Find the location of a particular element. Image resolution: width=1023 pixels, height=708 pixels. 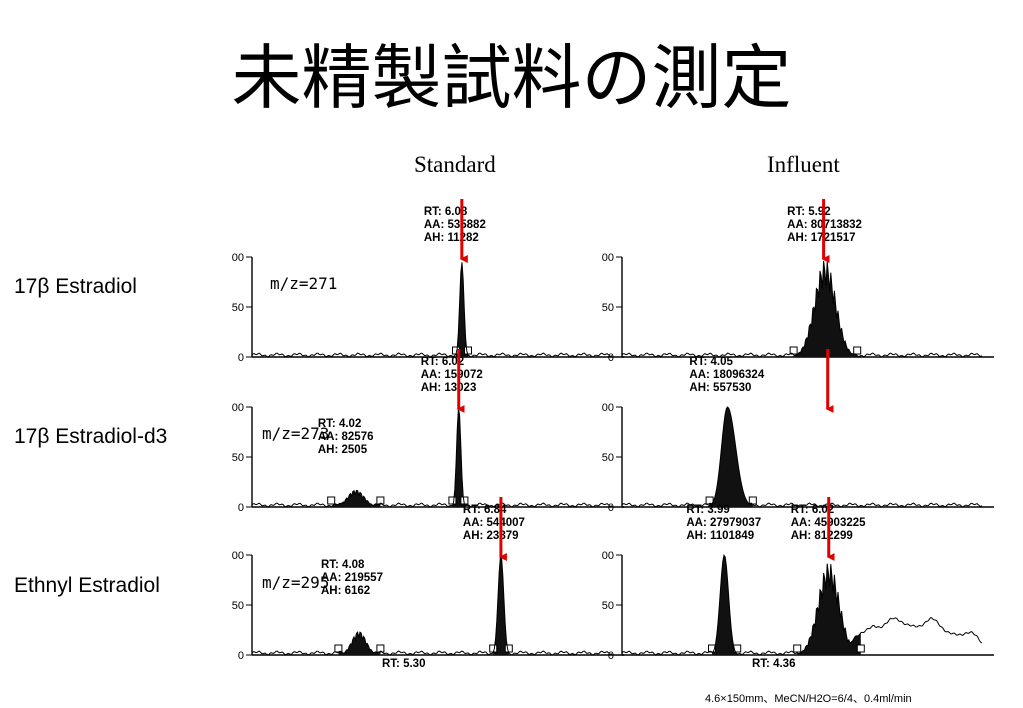

peak-annotation: RT: 4.05 is located at coordinates (711, 362).